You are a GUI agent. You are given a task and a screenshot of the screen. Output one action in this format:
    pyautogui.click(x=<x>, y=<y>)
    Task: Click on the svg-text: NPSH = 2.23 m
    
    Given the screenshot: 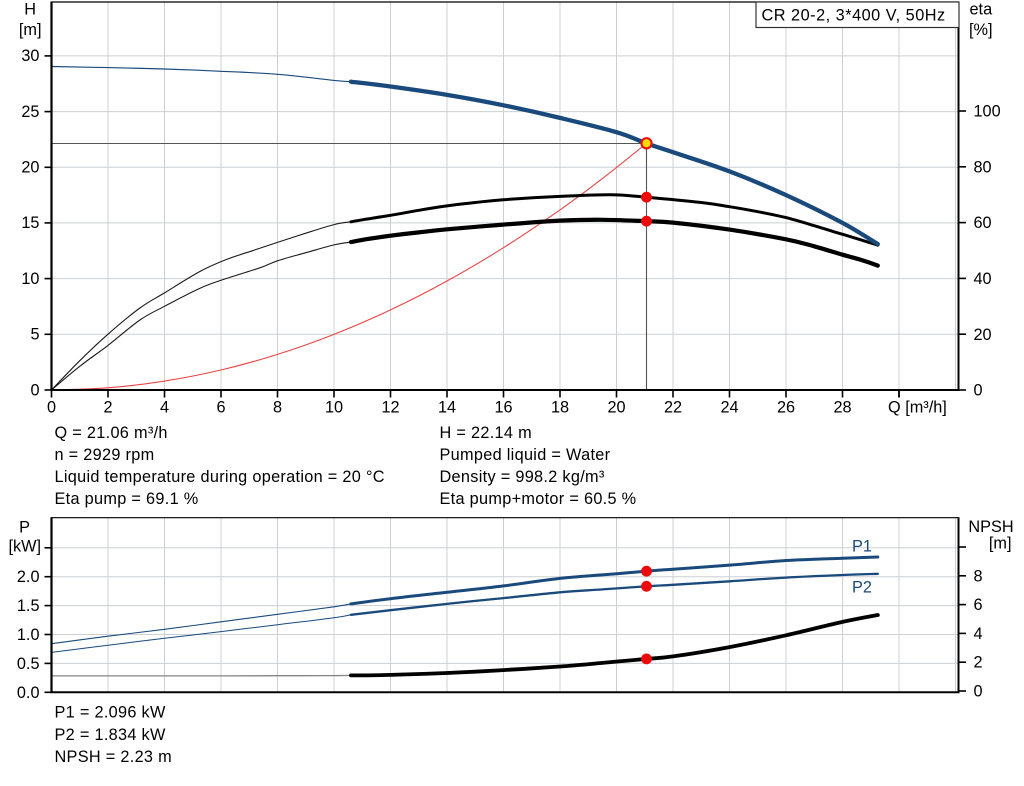 What is the action you would take?
    pyautogui.click(x=113, y=757)
    